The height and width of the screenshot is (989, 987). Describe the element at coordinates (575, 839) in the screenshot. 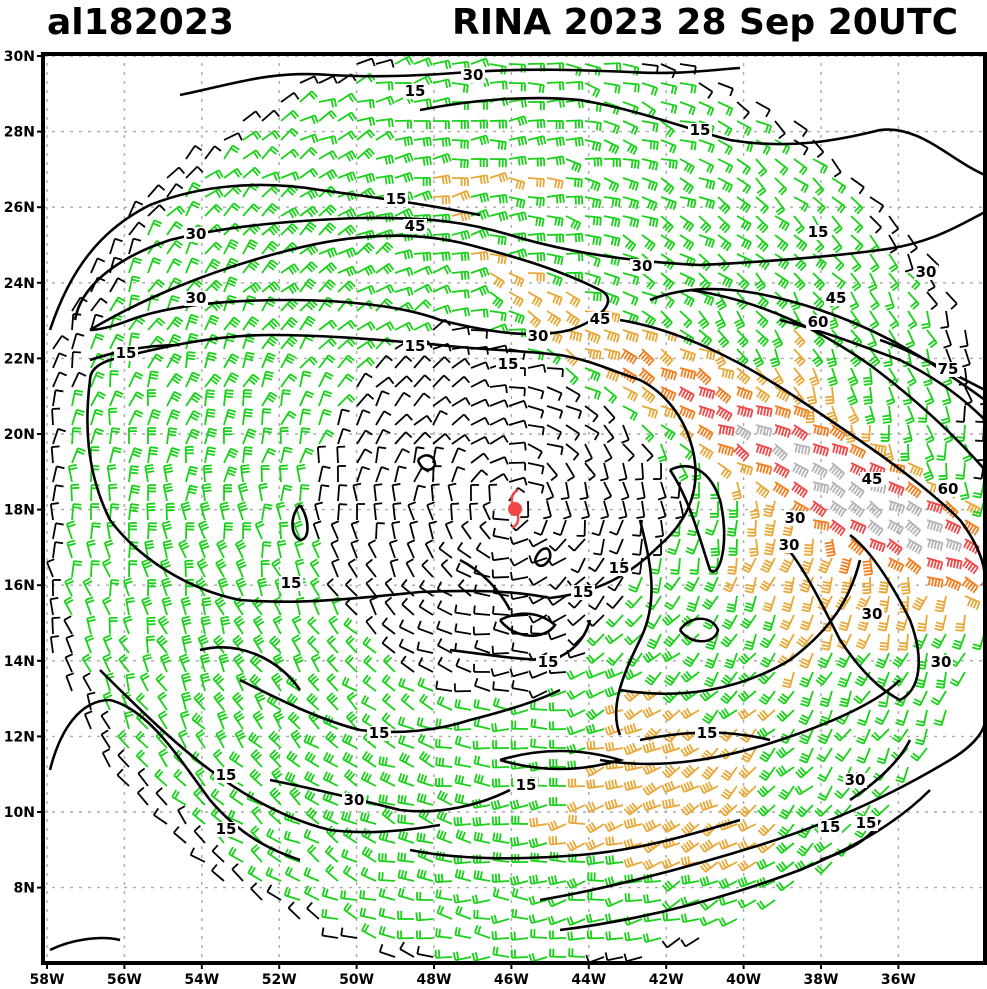

I see `isotach-contour` at that location.